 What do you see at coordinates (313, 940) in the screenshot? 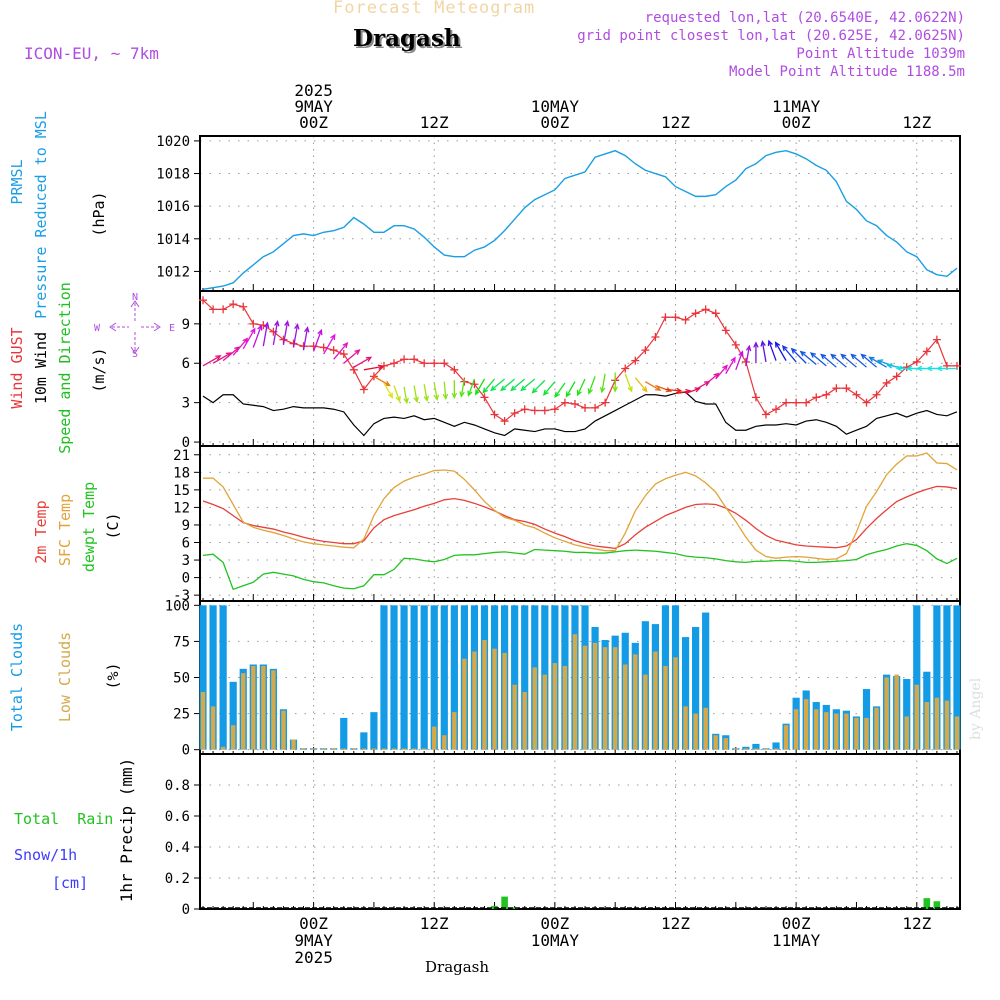
I see `bottom-time-label: 9MAY` at bounding box center [313, 940].